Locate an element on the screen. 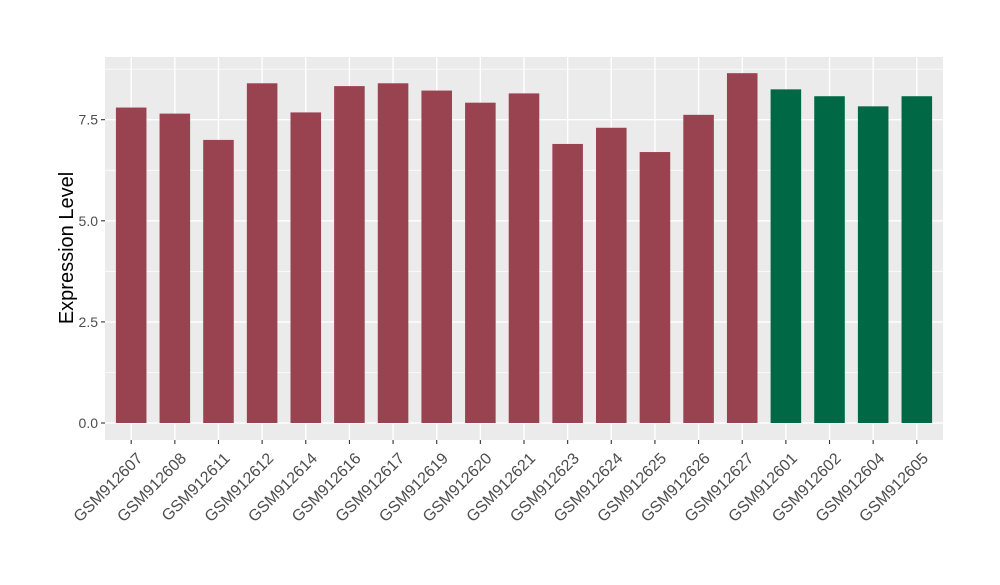 The image size is (1000, 585). bar-GSM912614 is located at coordinates (306, 268).